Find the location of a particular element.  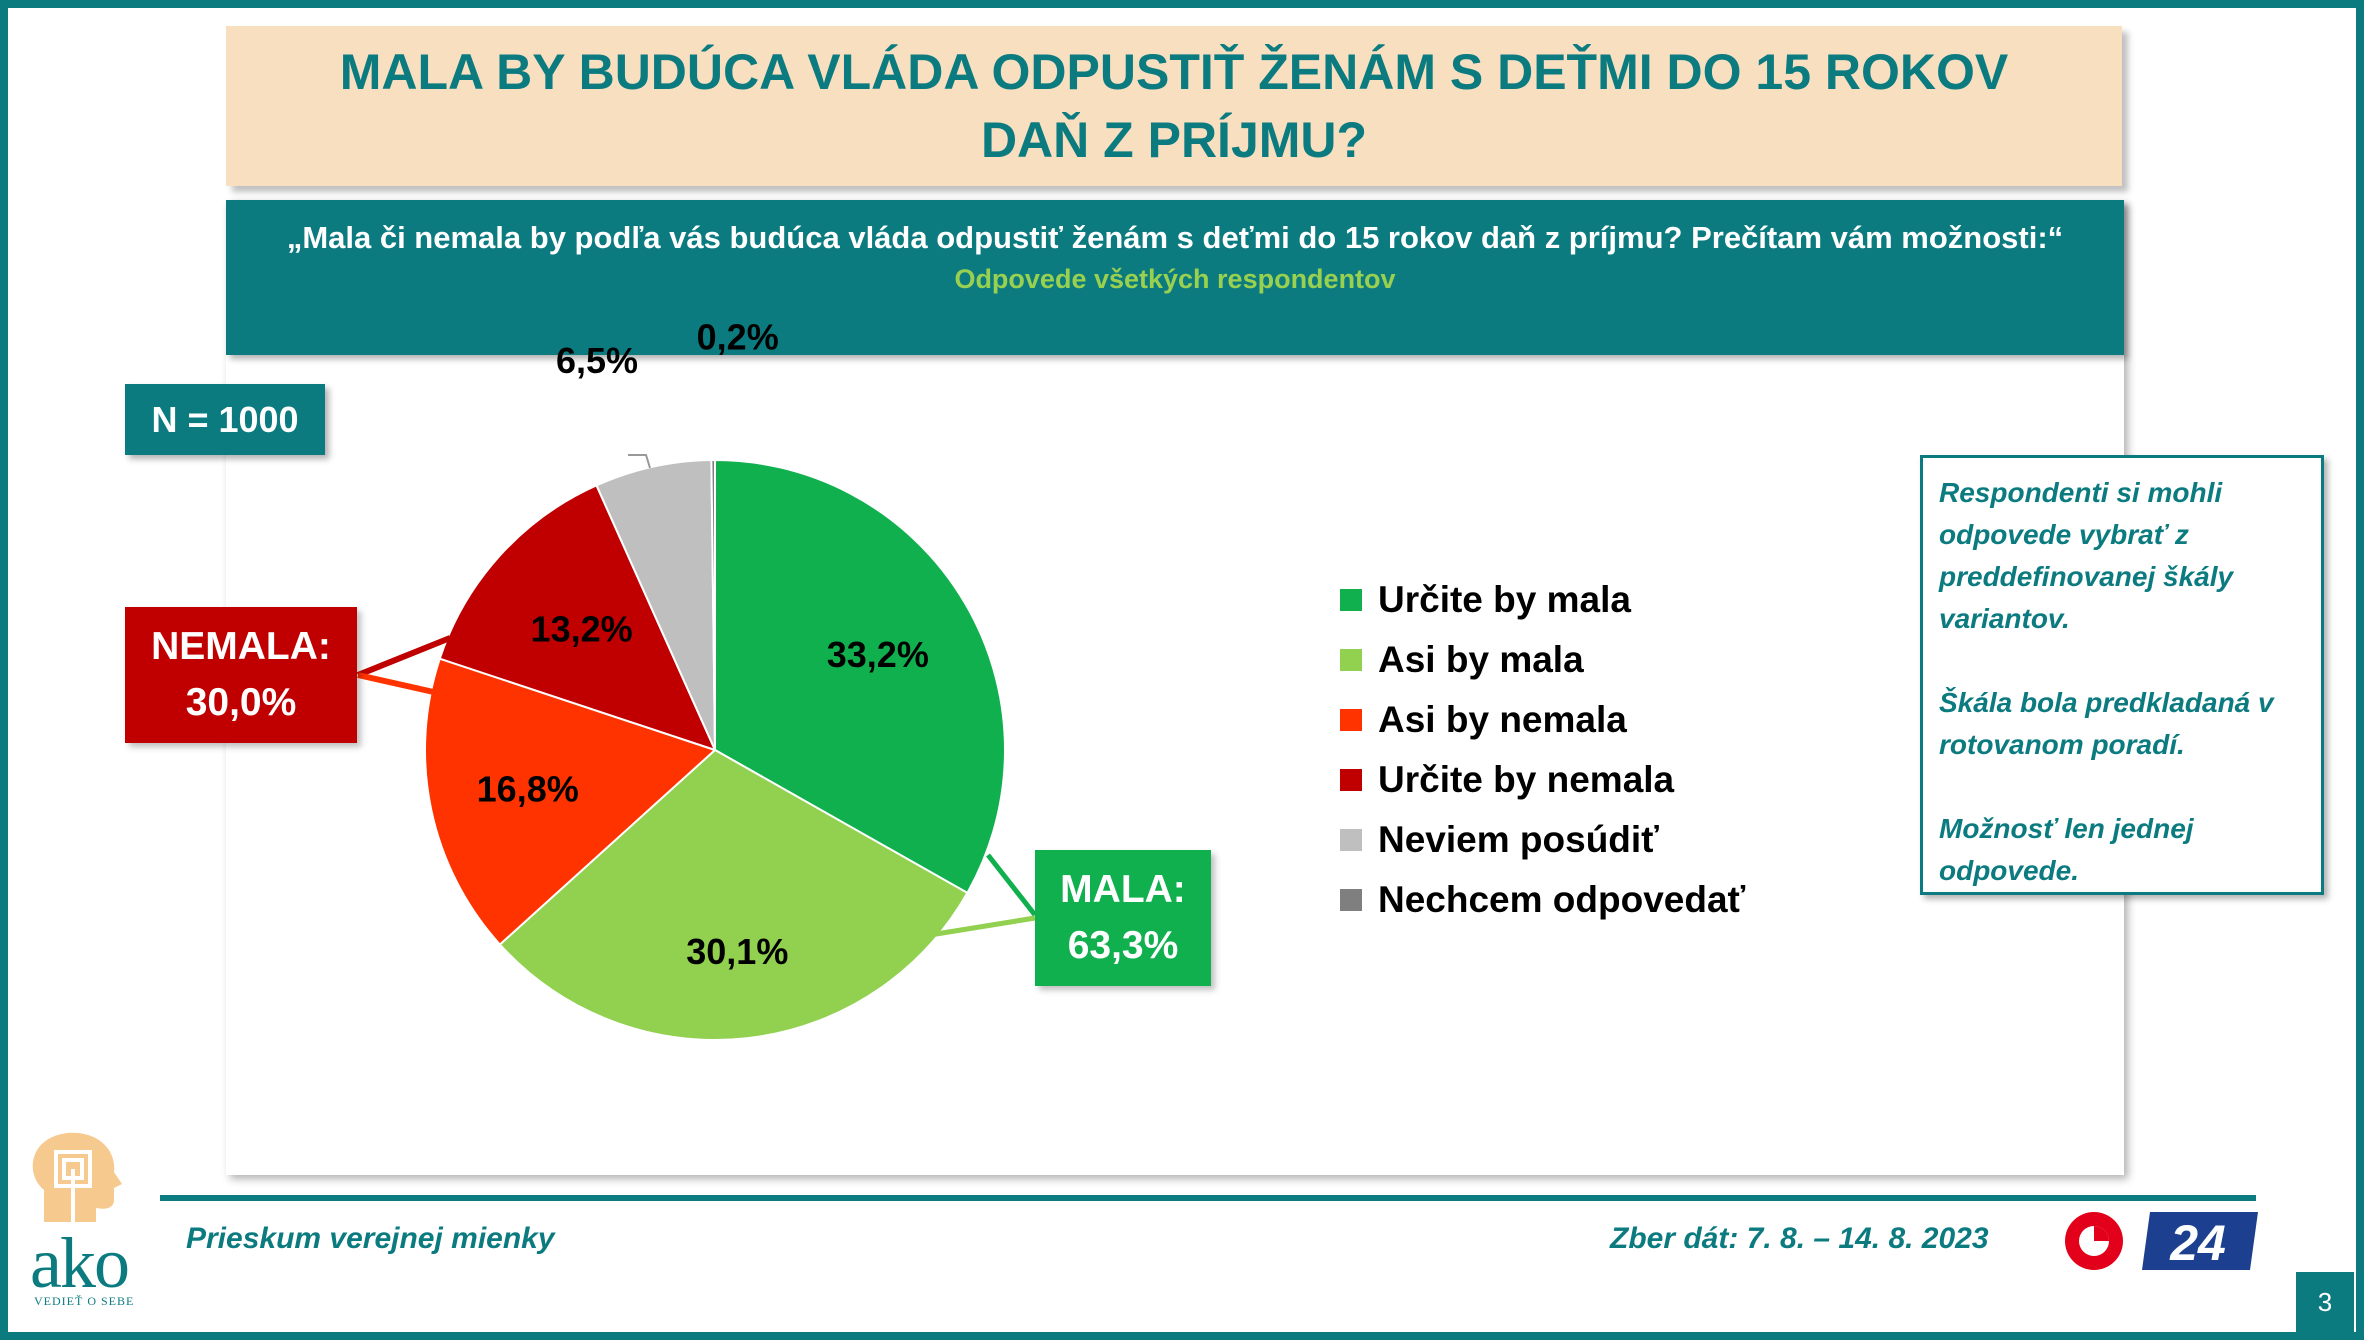

frame-right-border is located at coordinates (2360, 670).